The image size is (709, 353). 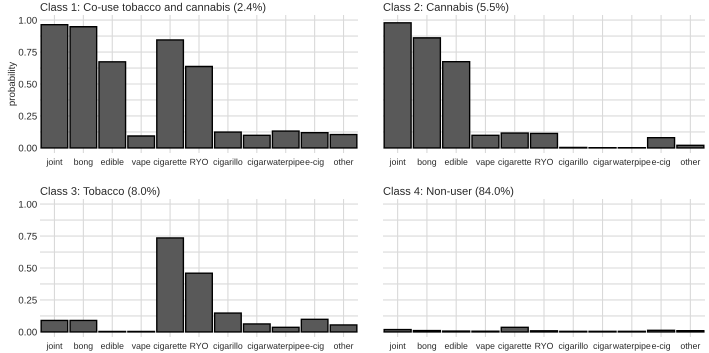 I want to click on y-axis-title: probability, so click(x=12, y=84).